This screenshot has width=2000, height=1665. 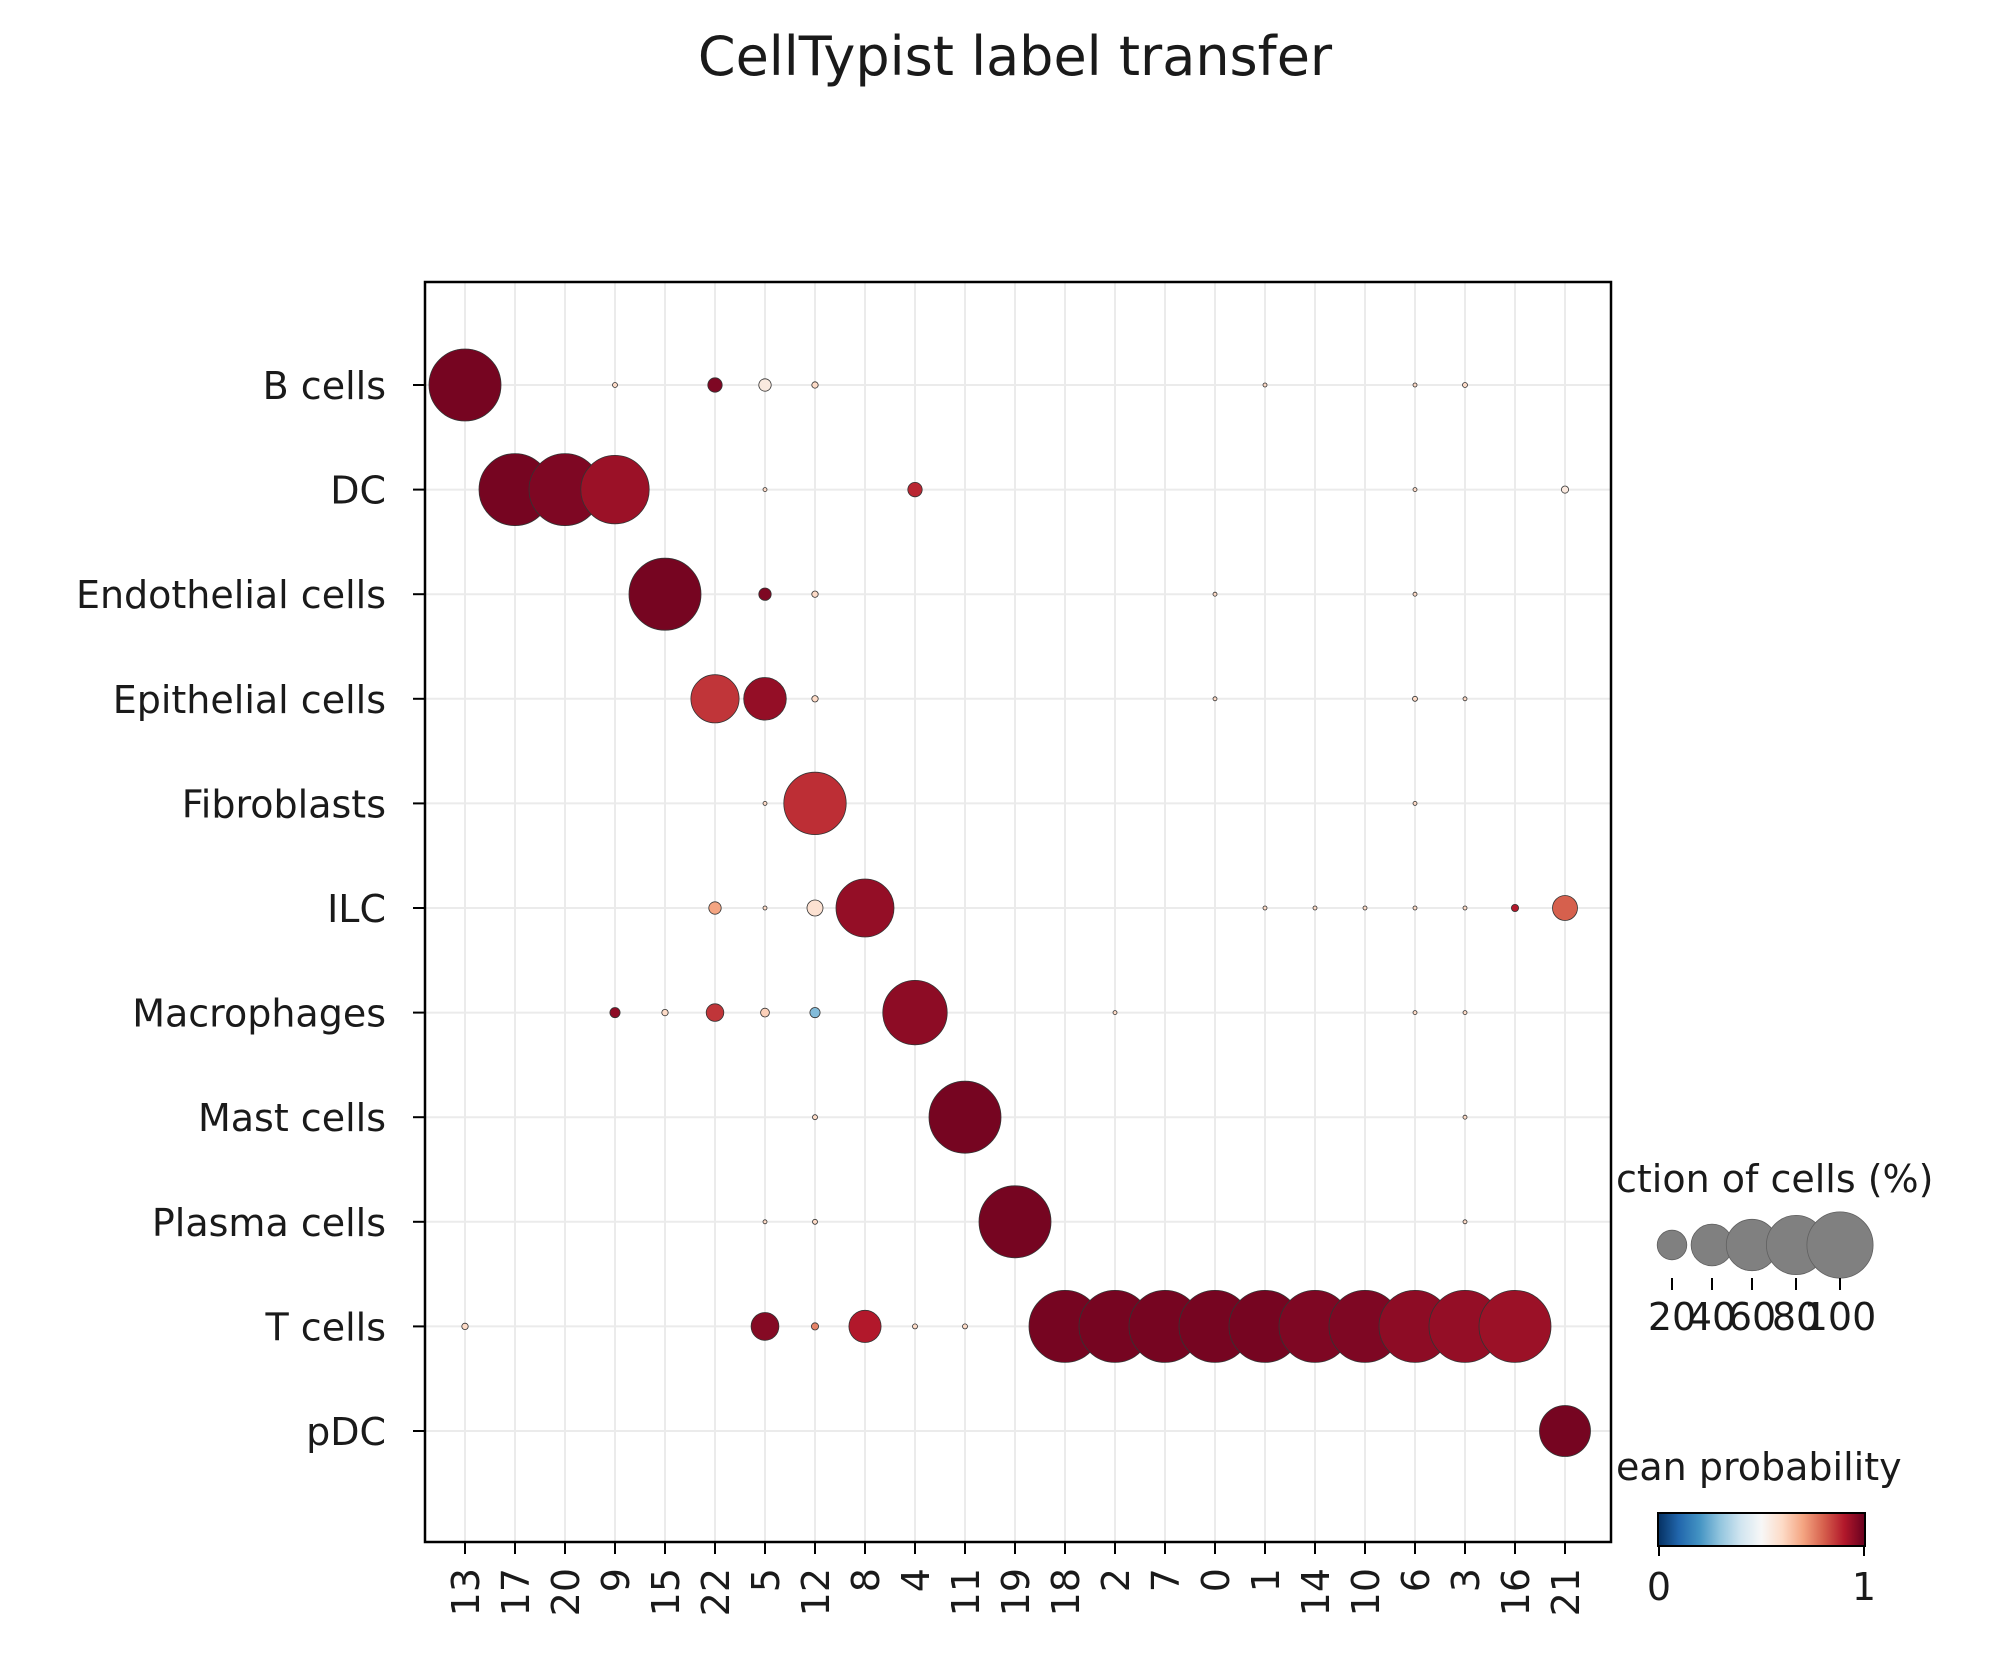 What do you see at coordinates (1672, 1317) in the screenshot?
I see `size-legend-label-20: 20` at bounding box center [1672, 1317].